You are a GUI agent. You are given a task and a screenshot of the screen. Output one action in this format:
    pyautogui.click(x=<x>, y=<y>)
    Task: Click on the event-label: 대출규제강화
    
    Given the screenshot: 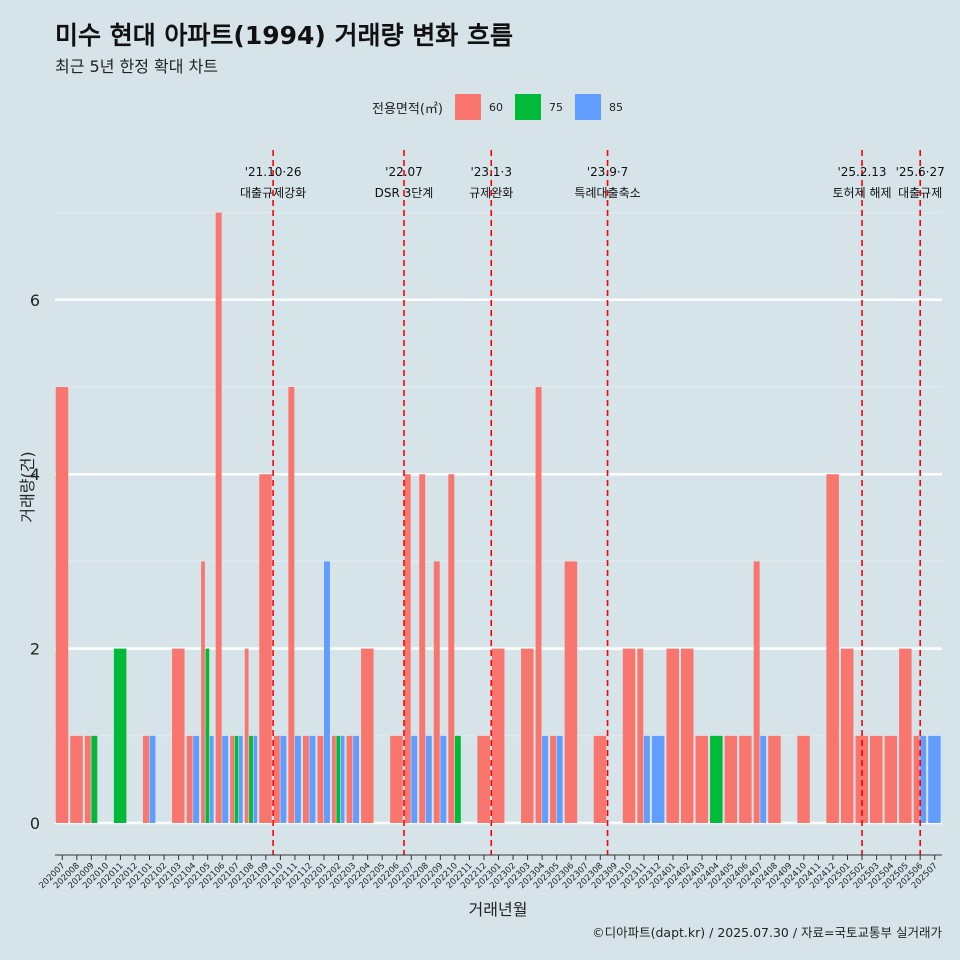 What is the action you would take?
    pyautogui.click(x=273, y=193)
    